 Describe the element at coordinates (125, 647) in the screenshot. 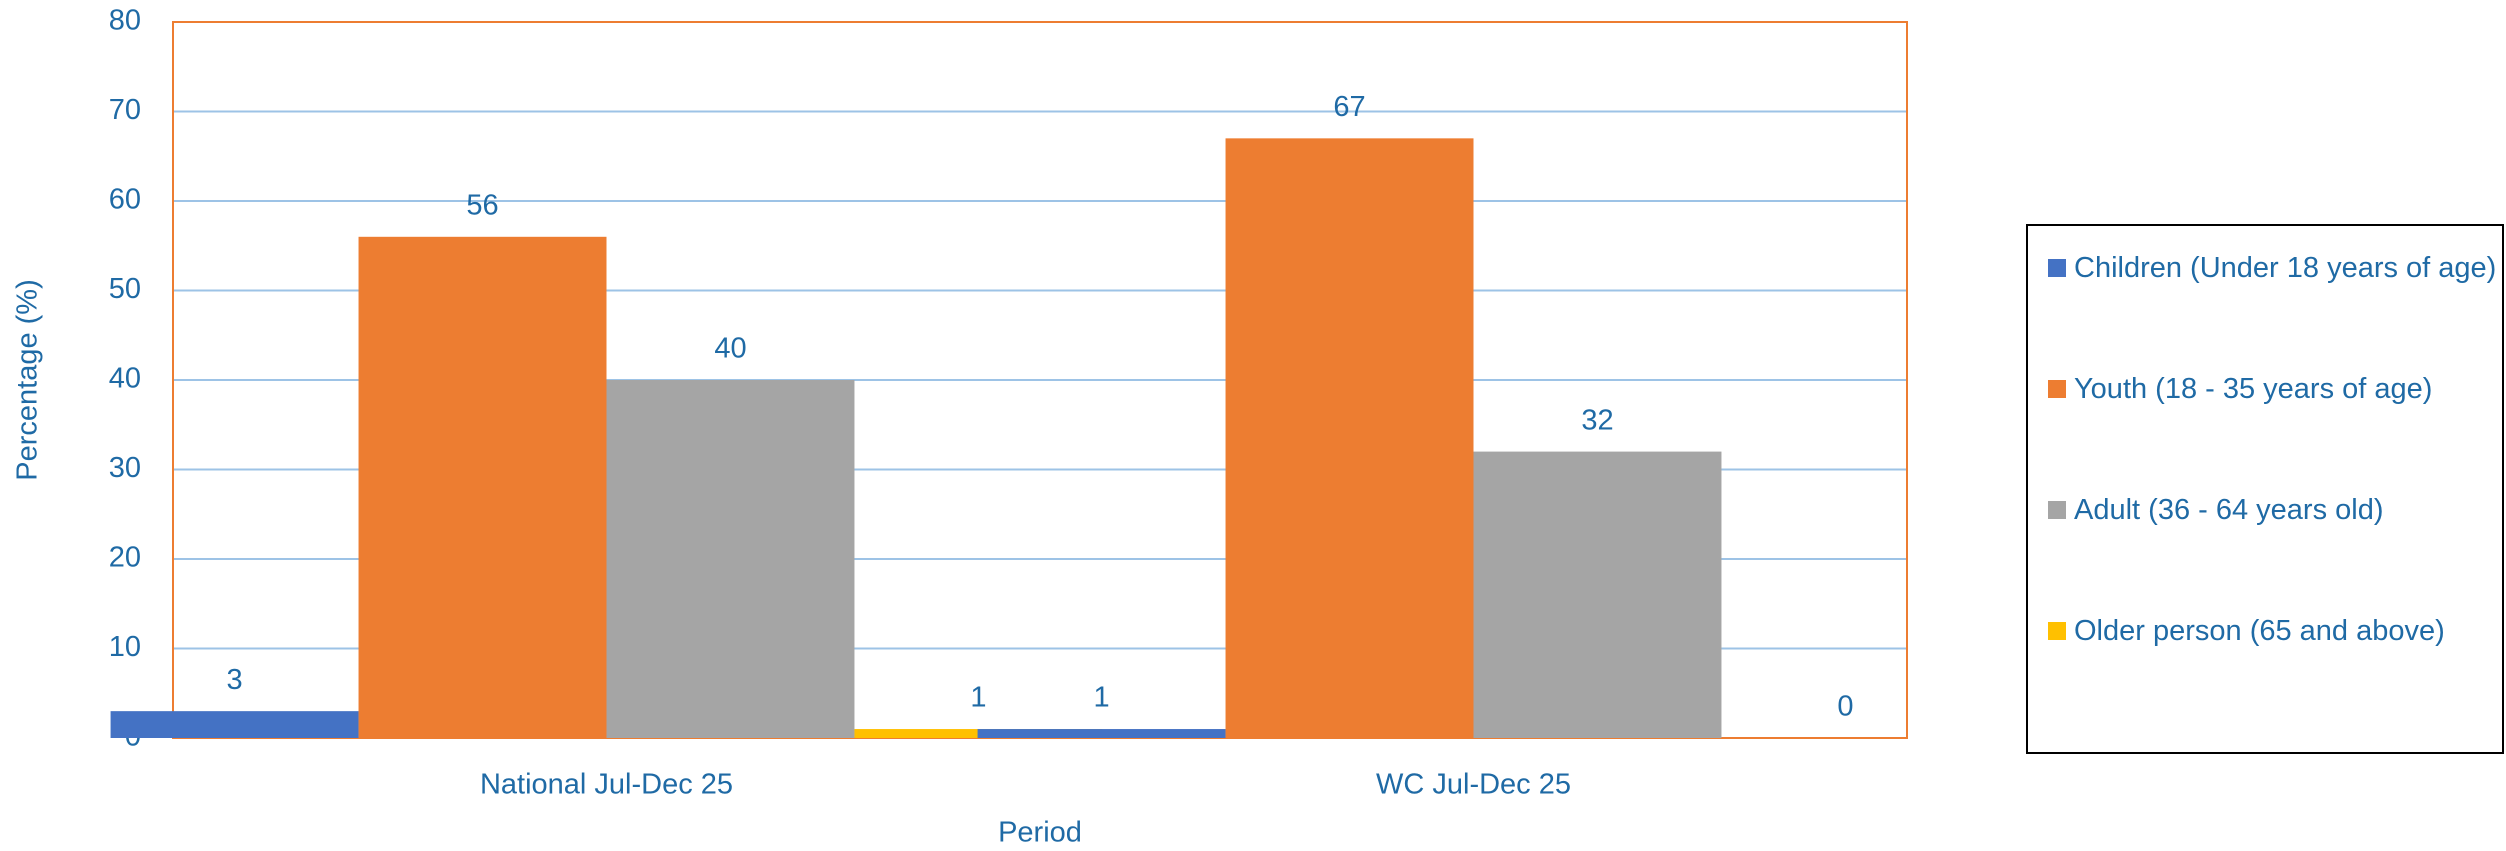

I see `y-tick-label: 10` at that location.